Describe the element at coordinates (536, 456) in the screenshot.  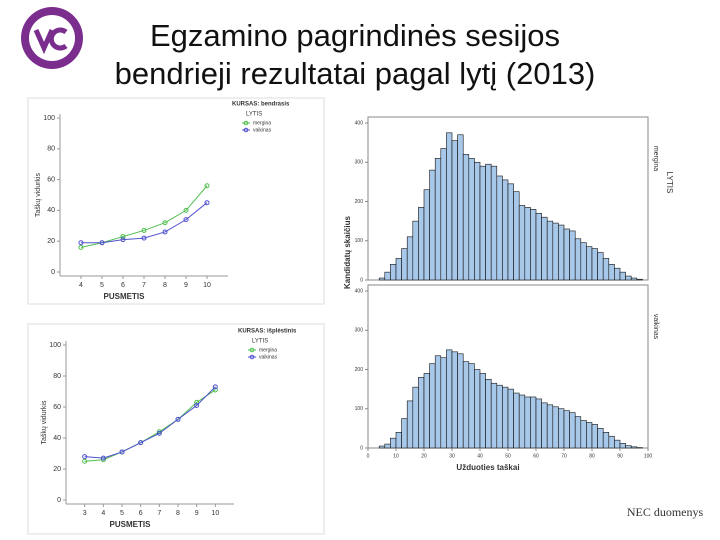
I see `x-tick-label: 60` at that location.